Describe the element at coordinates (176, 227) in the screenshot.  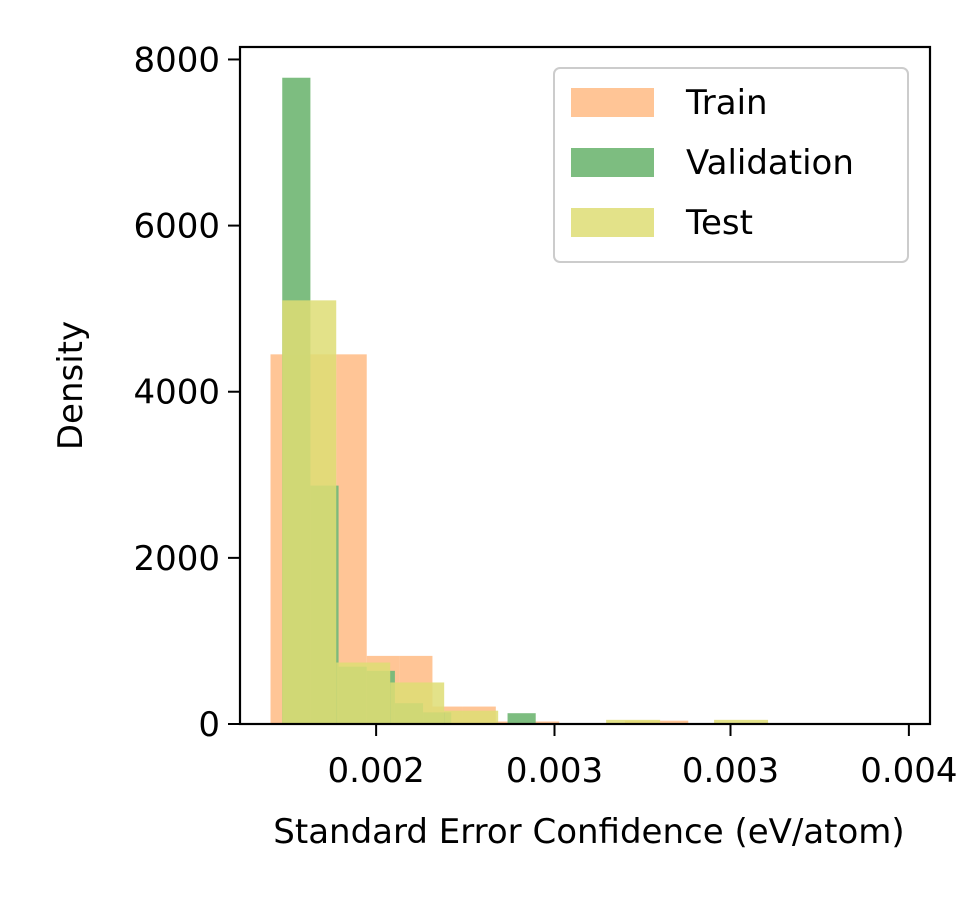
I see `y-tick-label: 6000` at that location.